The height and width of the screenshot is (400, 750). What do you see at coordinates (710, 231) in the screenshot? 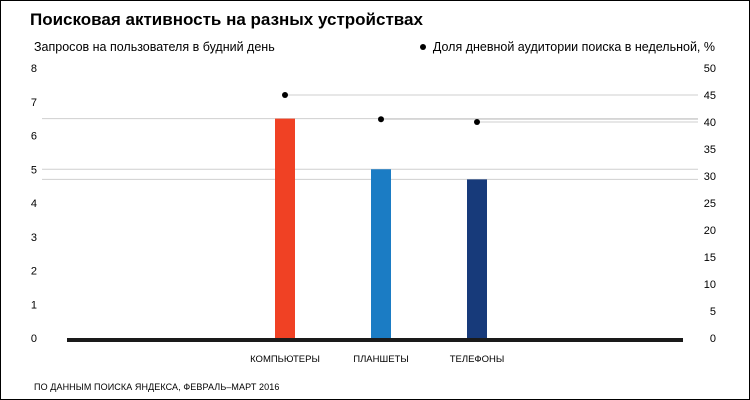
I see `right-tick-label: 20` at bounding box center [710, 231].